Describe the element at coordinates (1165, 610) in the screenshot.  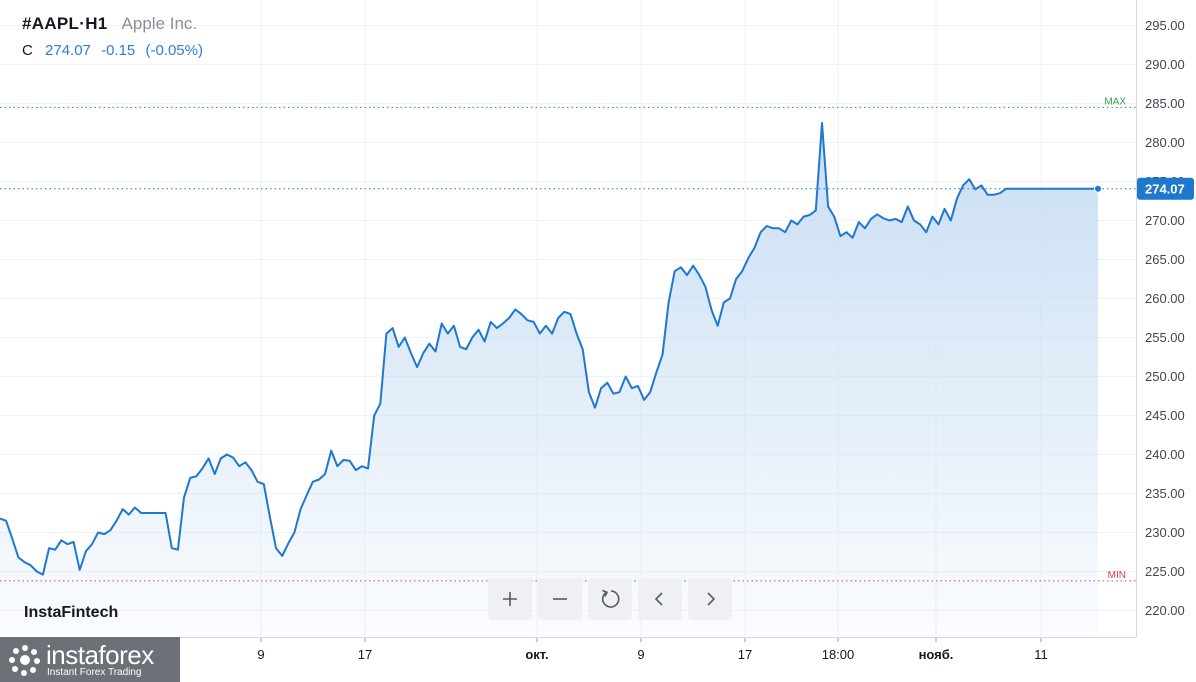
I see `y-tick-label: 220.00` at that location.